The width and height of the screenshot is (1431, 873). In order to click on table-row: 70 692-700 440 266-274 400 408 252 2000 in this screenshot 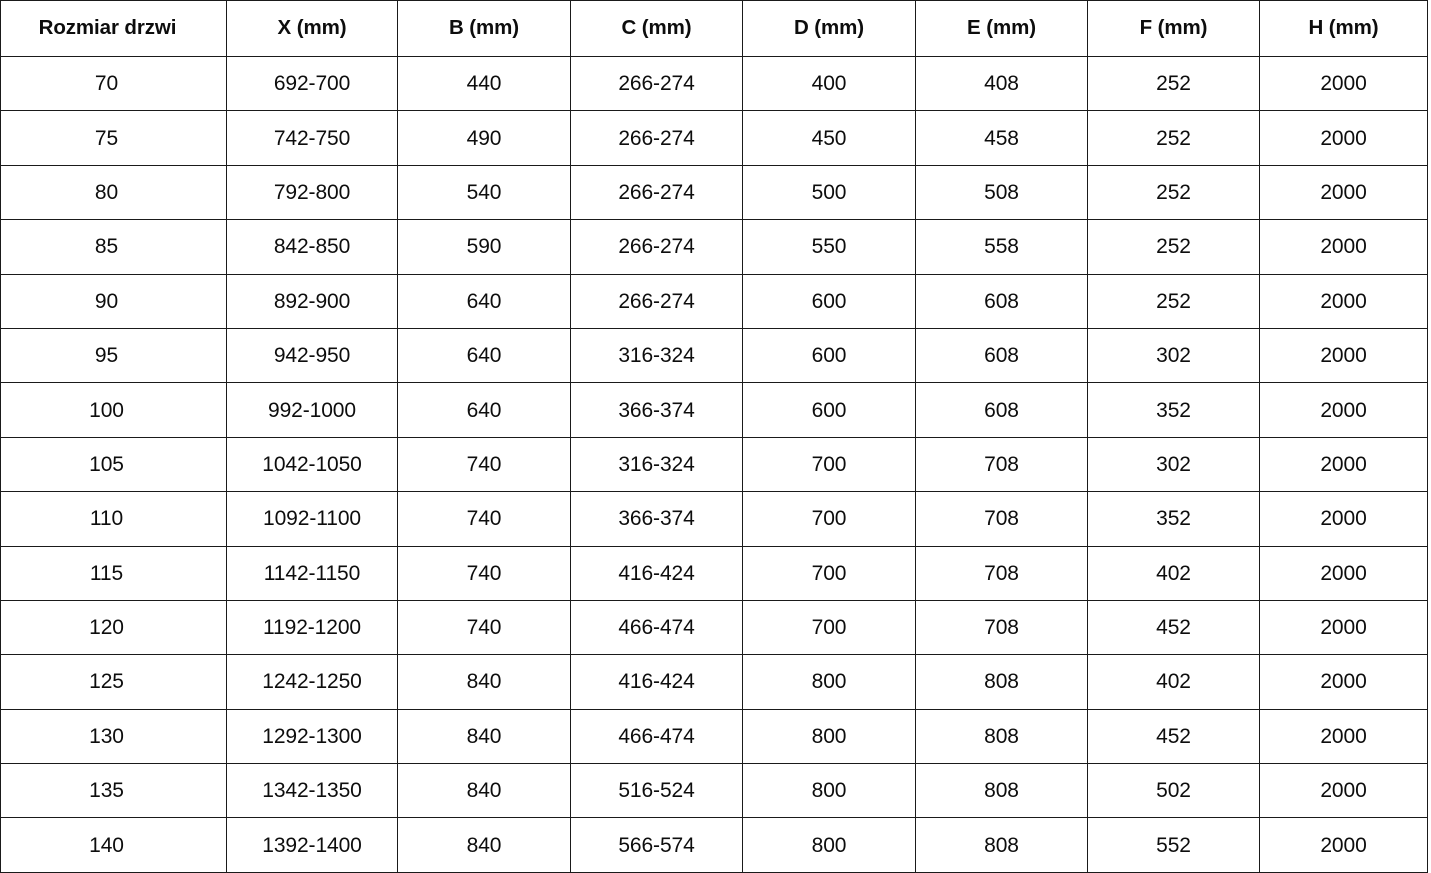, I will do `click(714, 83)`.